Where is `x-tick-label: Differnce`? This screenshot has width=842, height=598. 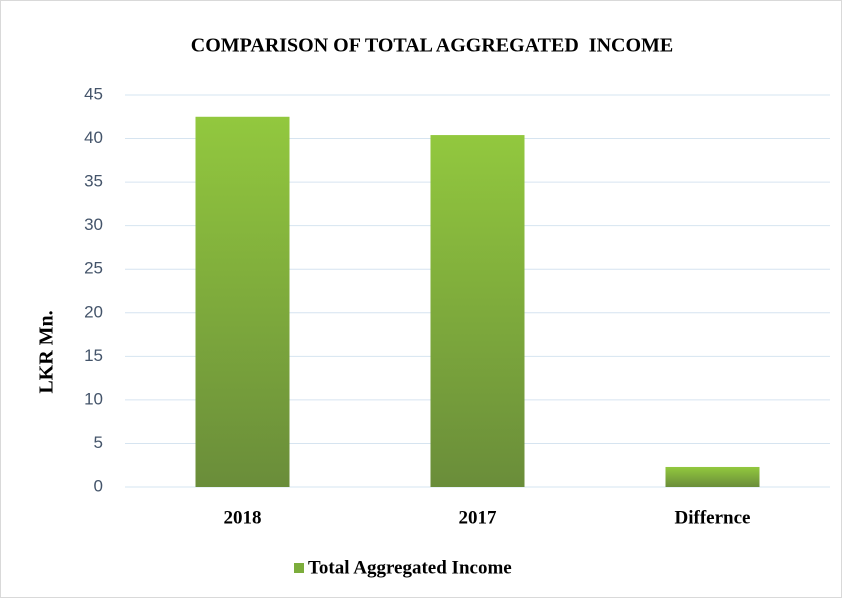 x-tick-label: Differnce is located at coordinates (713, 517).